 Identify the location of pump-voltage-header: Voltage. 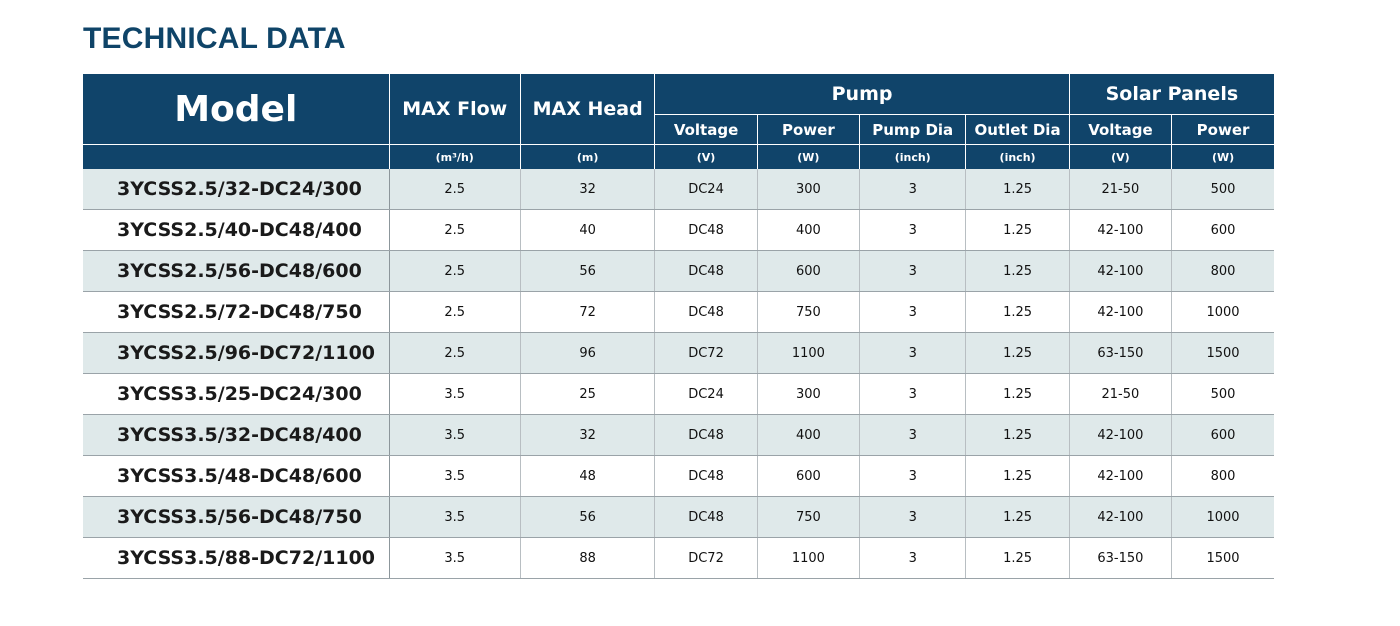
(706, 129).